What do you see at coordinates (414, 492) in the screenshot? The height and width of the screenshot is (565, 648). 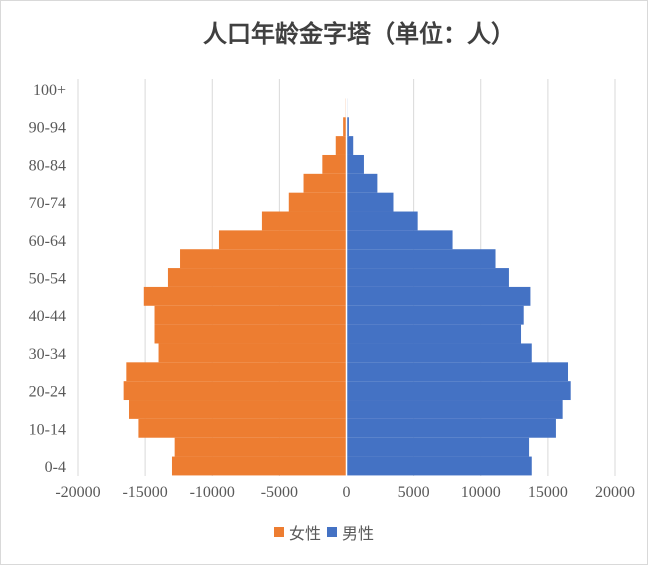 I see `x-tick-label-5: 5000` at bounding box center [414, 492].